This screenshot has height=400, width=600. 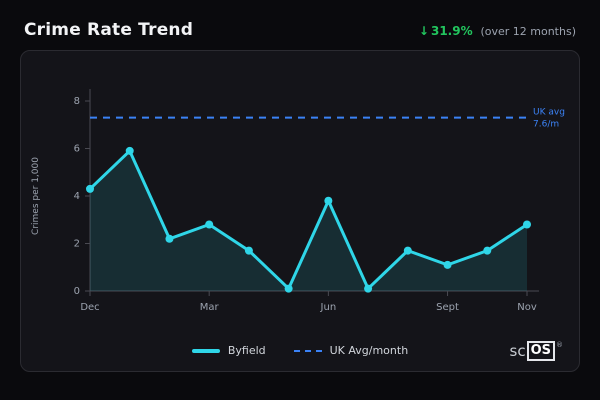 I want to click on svg-text: Crimes per 1,000, so click(x=36, y=196).